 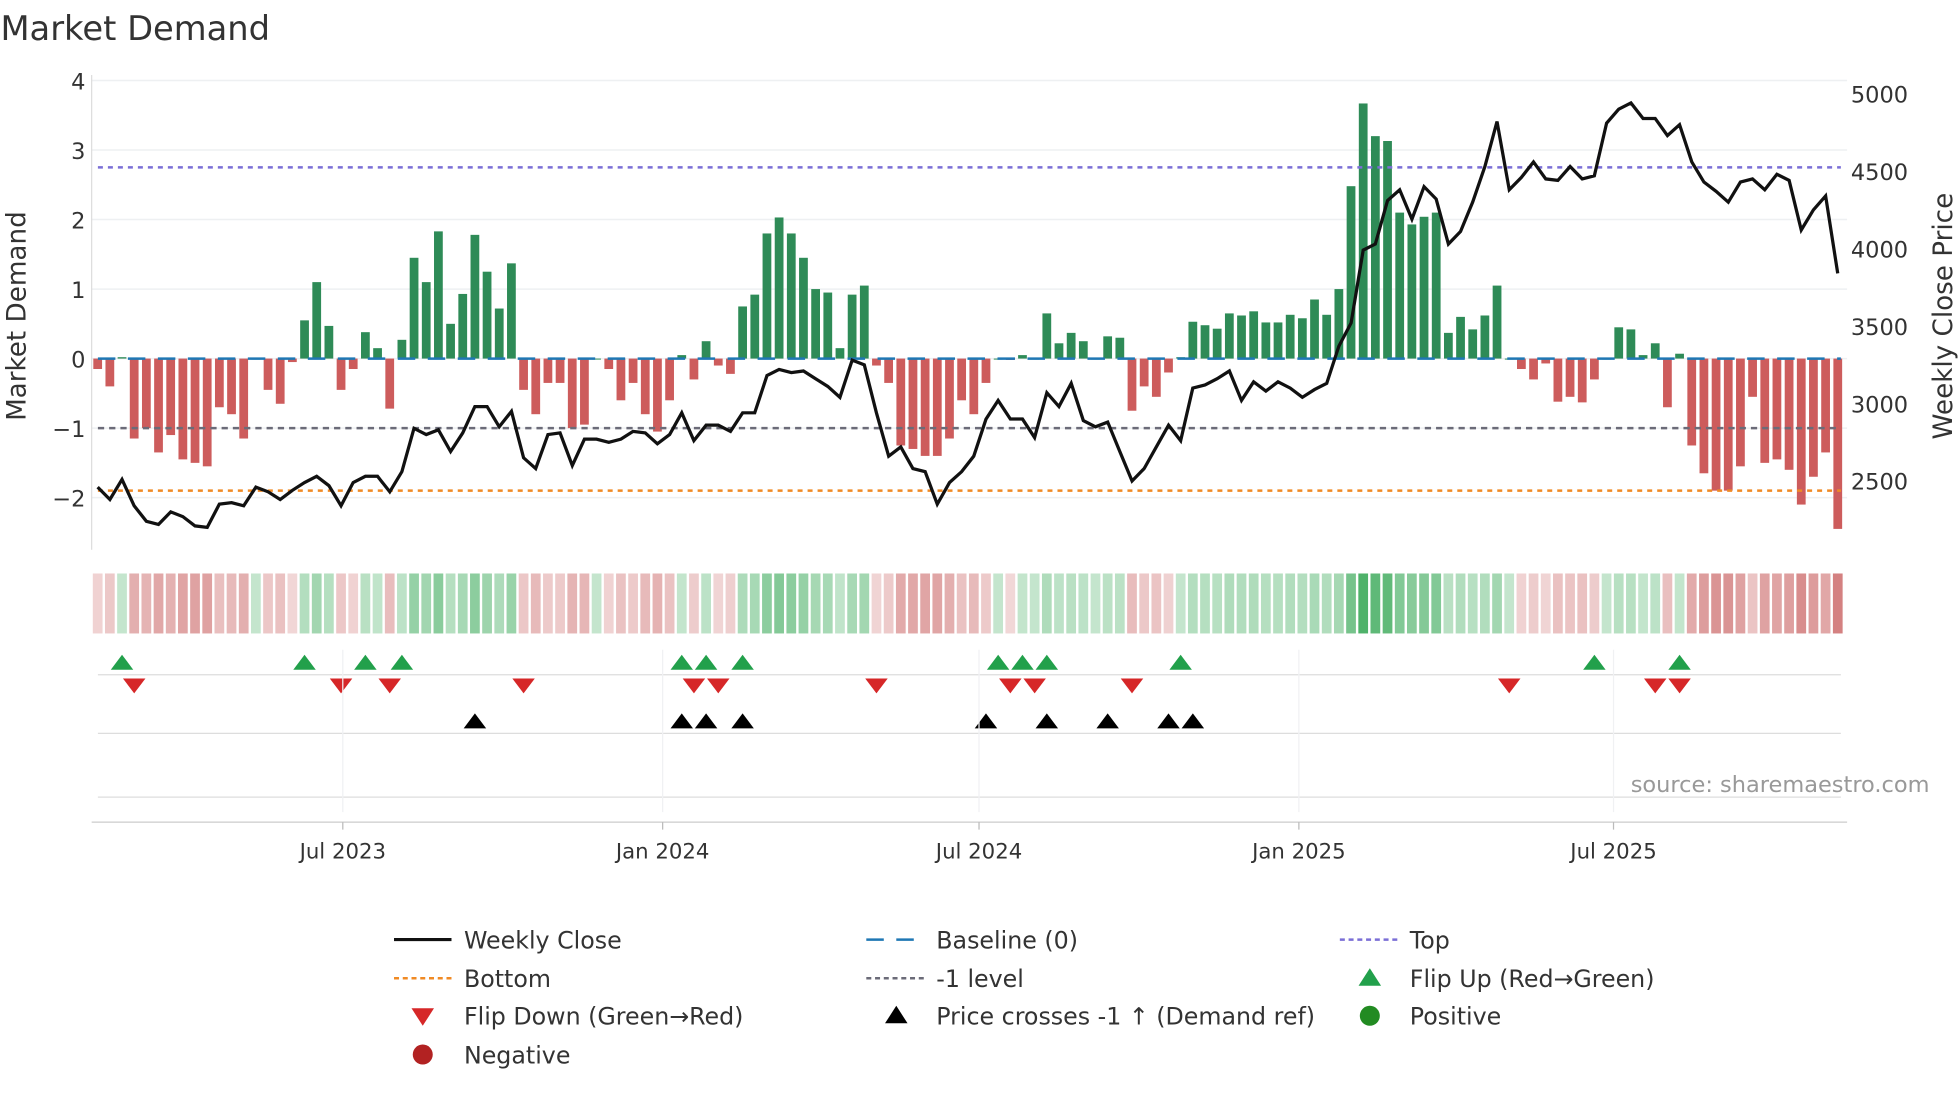 I want to click on price-cross-marker, so click(x=742, y=721).